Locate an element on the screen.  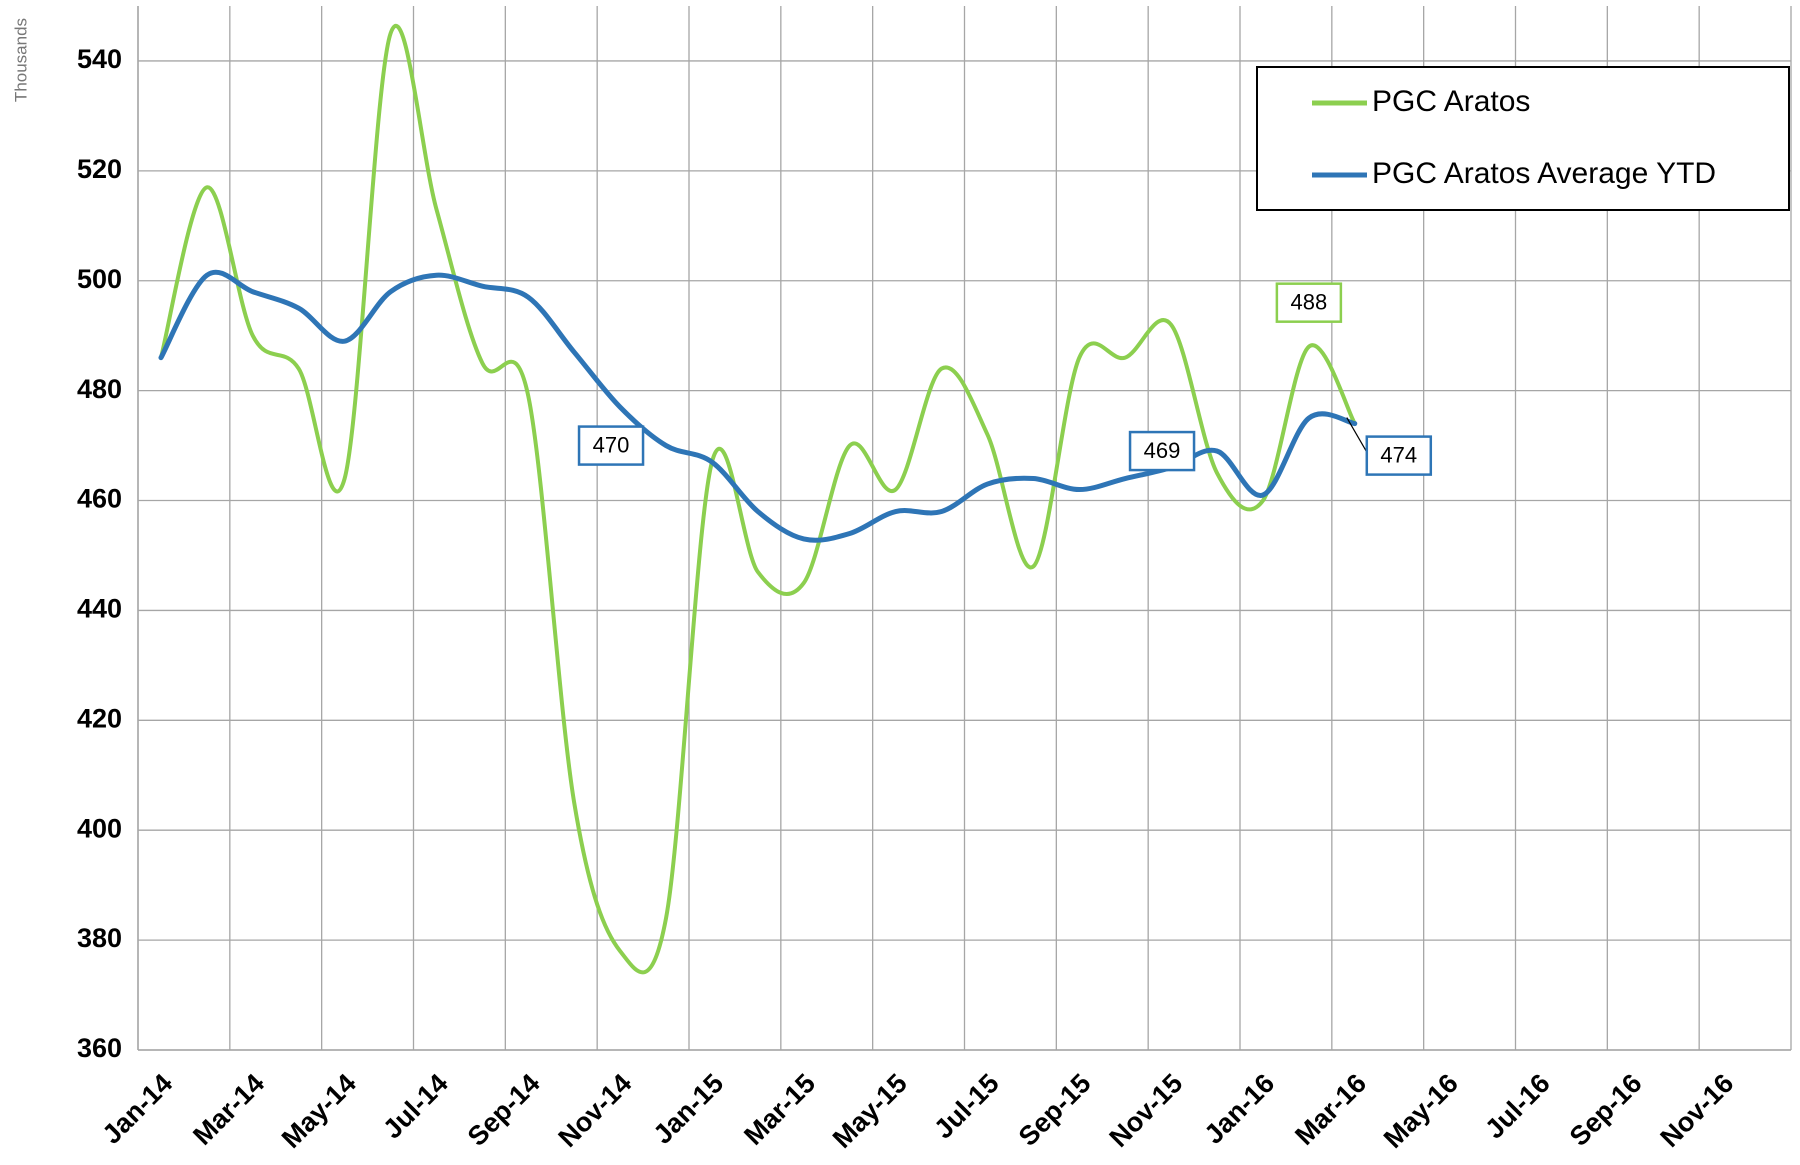
label-leader is located at coordinates (1358, 436).